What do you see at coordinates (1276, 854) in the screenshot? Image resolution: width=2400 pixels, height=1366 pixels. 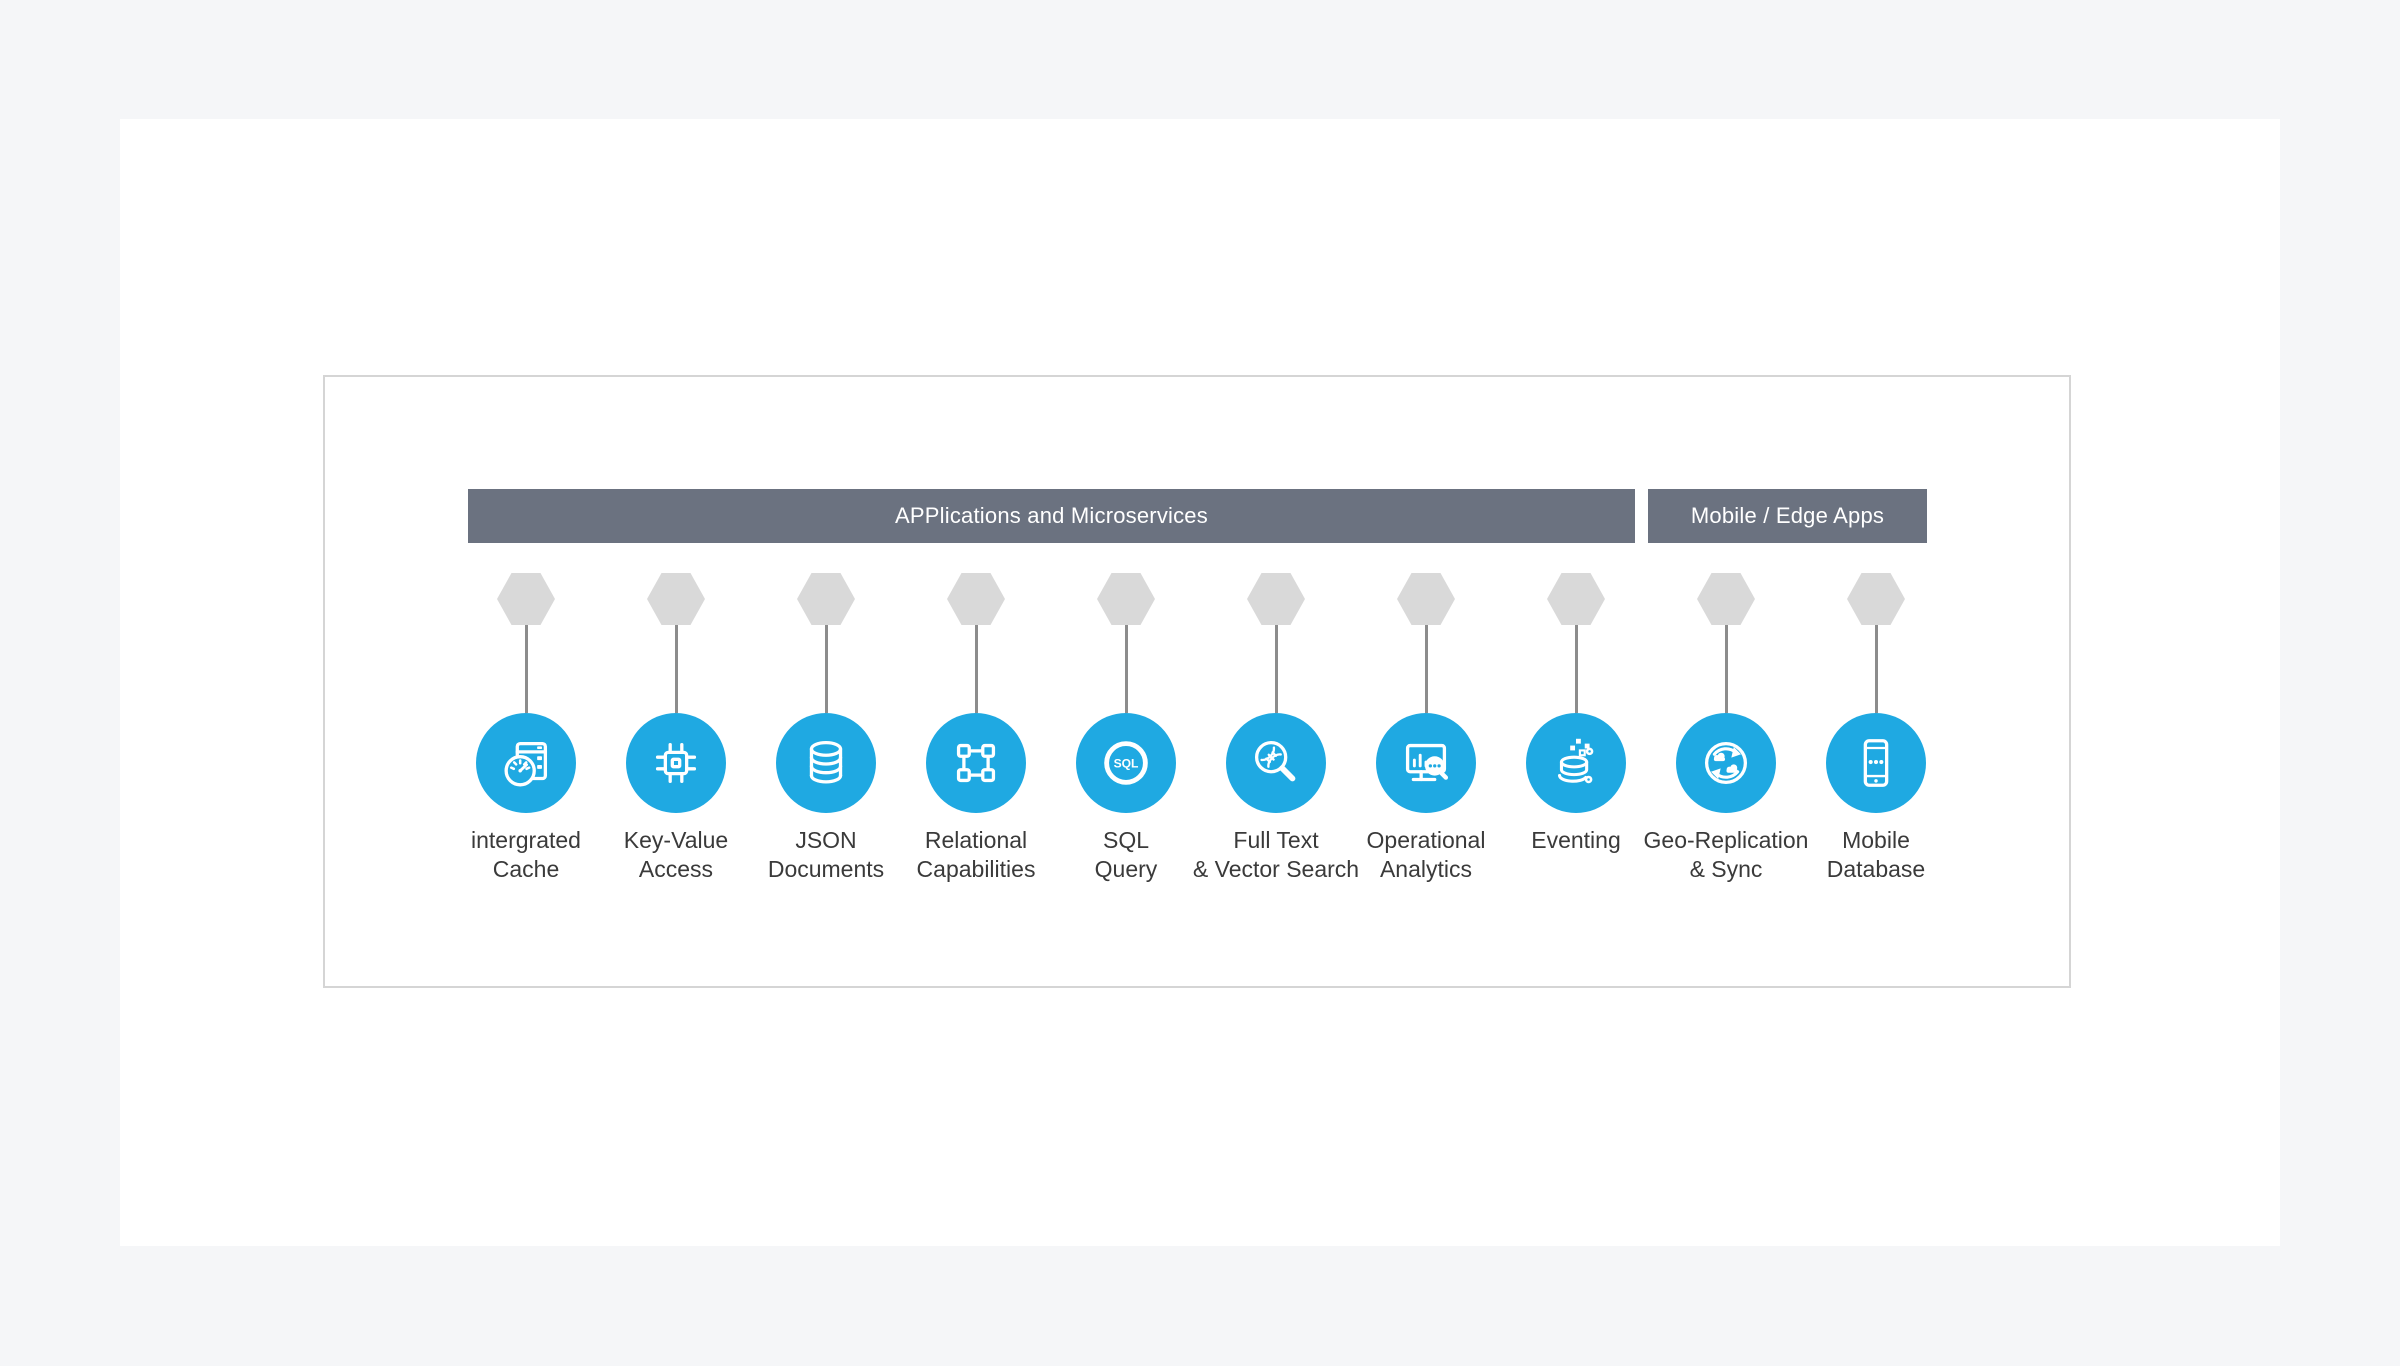 I see `feature-label: Full Text & Vector Search` at bounding box center [1276, 854].